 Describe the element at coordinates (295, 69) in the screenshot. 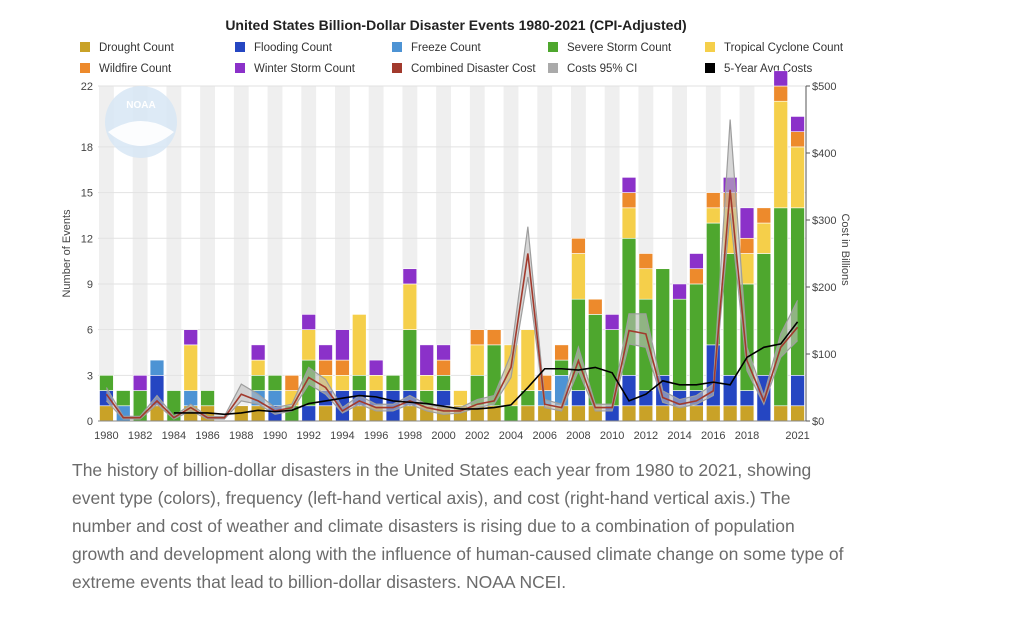

I see `legend-item-winter-storm-count: Winter Storm Count` at that location.